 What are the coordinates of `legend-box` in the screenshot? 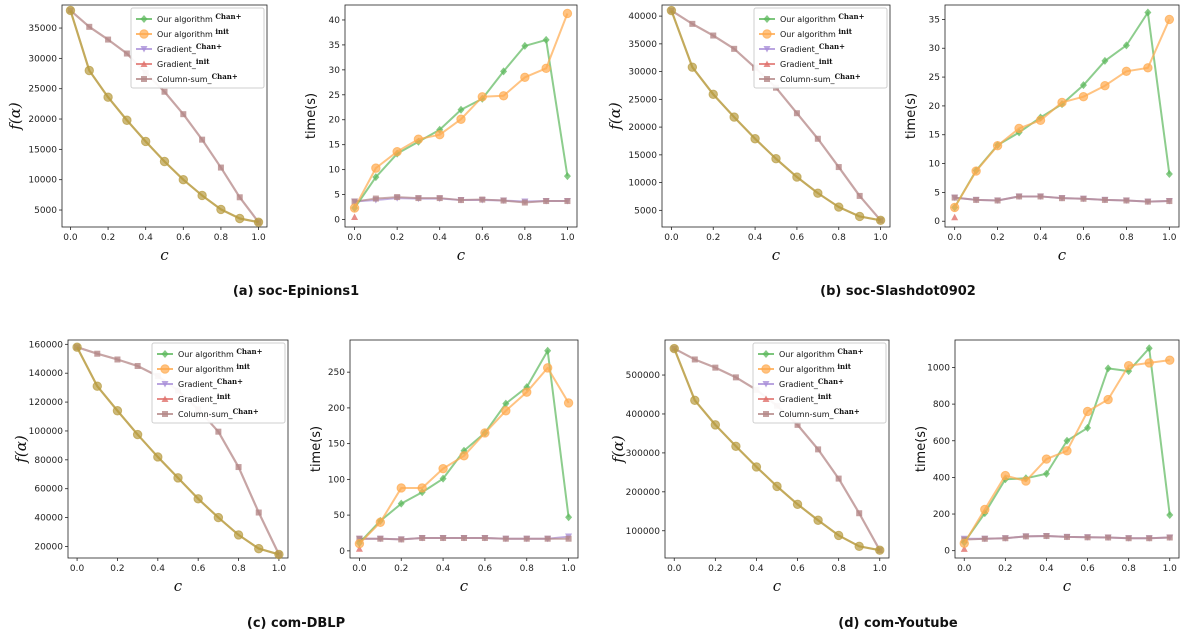 It's located at (218, 383).